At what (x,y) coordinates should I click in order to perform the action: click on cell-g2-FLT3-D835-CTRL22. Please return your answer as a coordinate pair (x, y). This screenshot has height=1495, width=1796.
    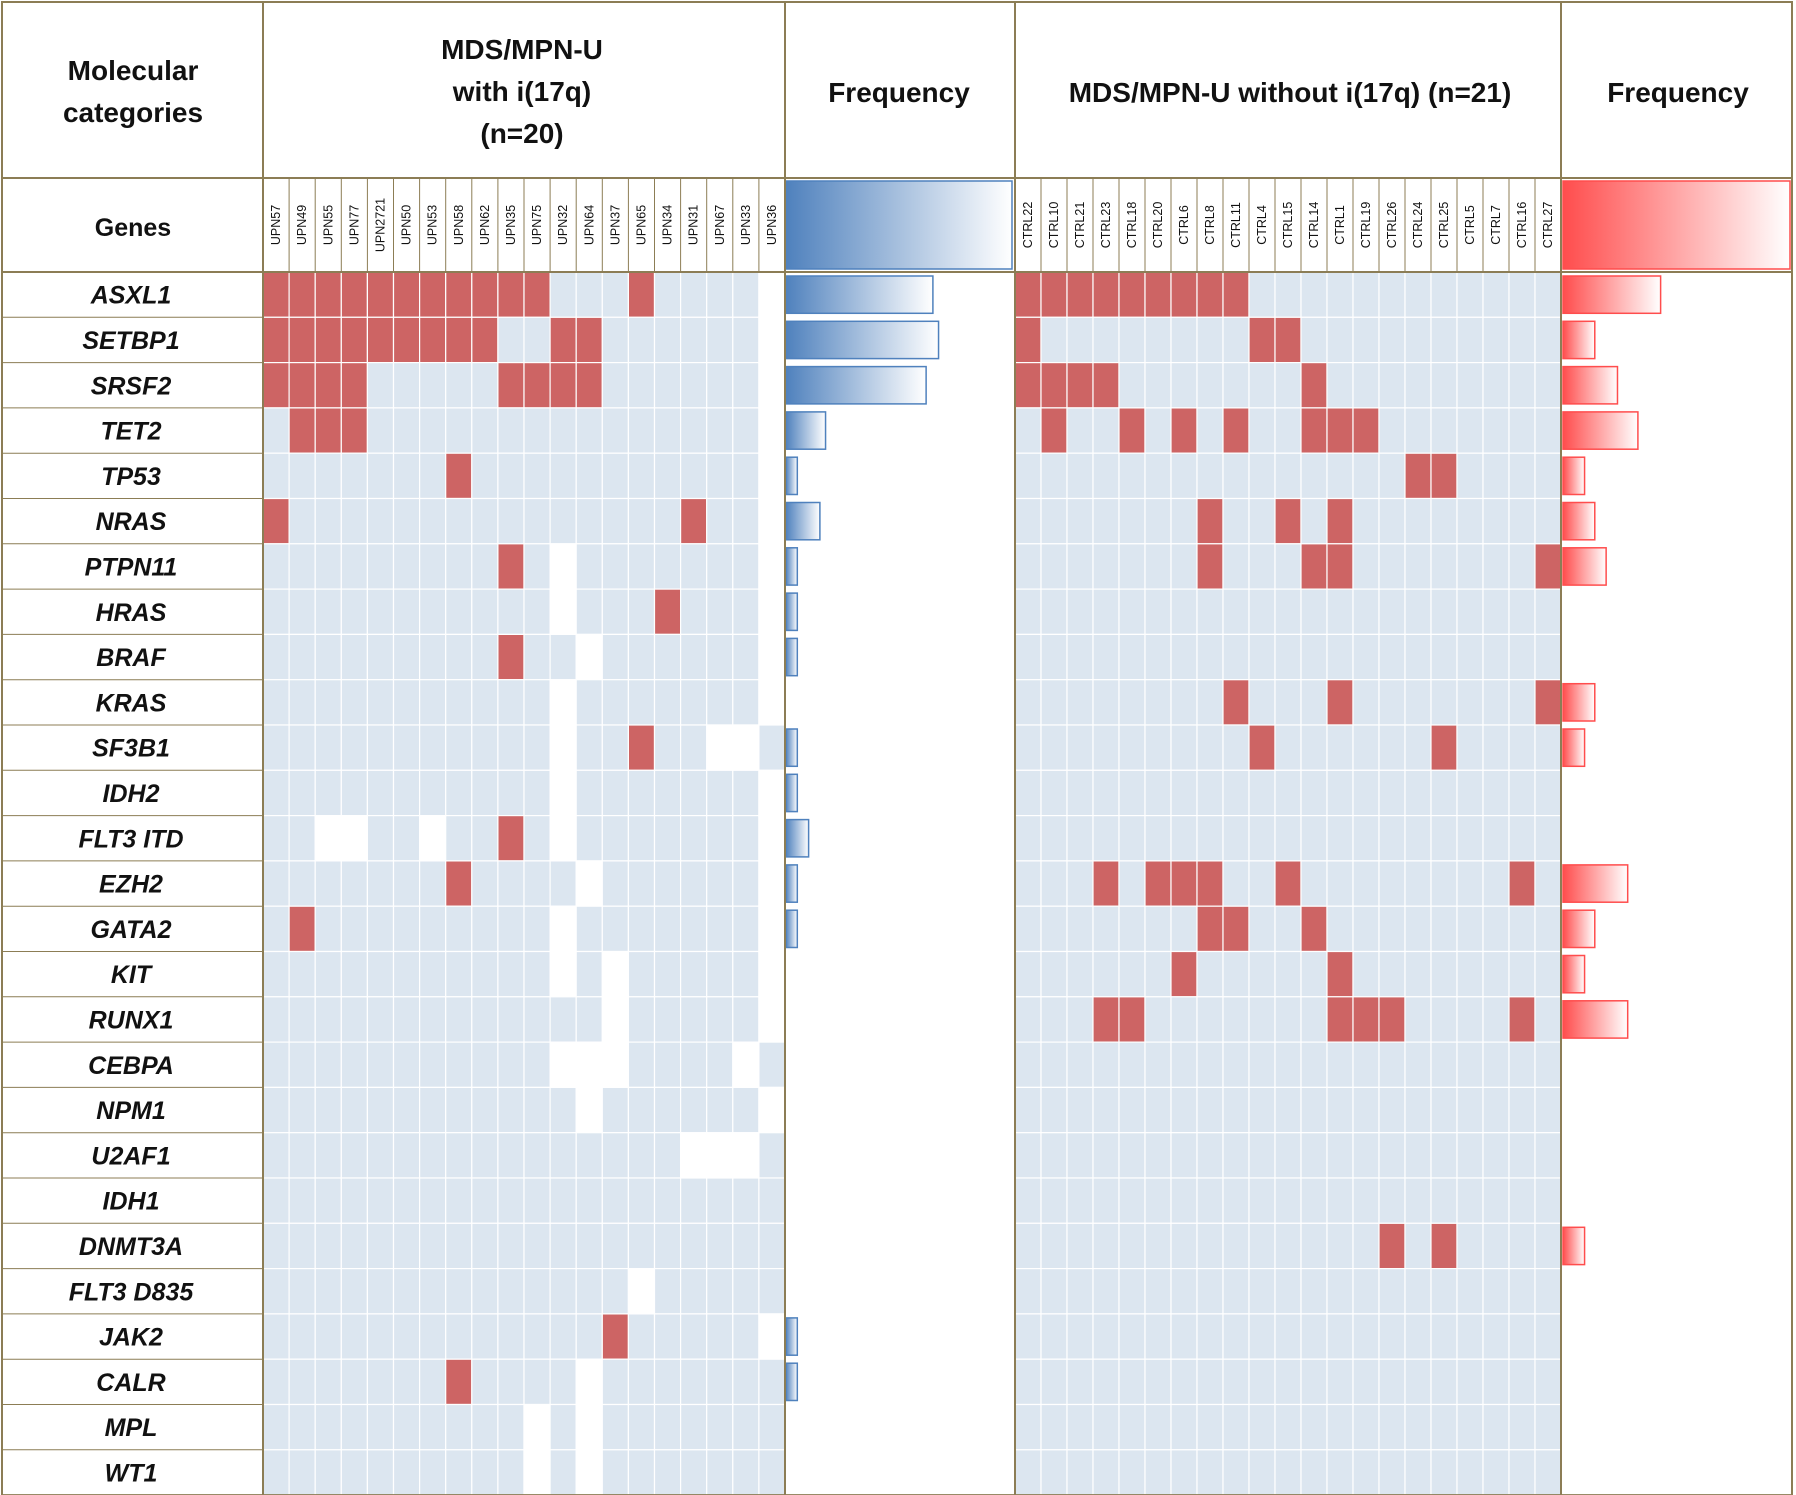
    Looking at the image, I should click on (1028, 1291).